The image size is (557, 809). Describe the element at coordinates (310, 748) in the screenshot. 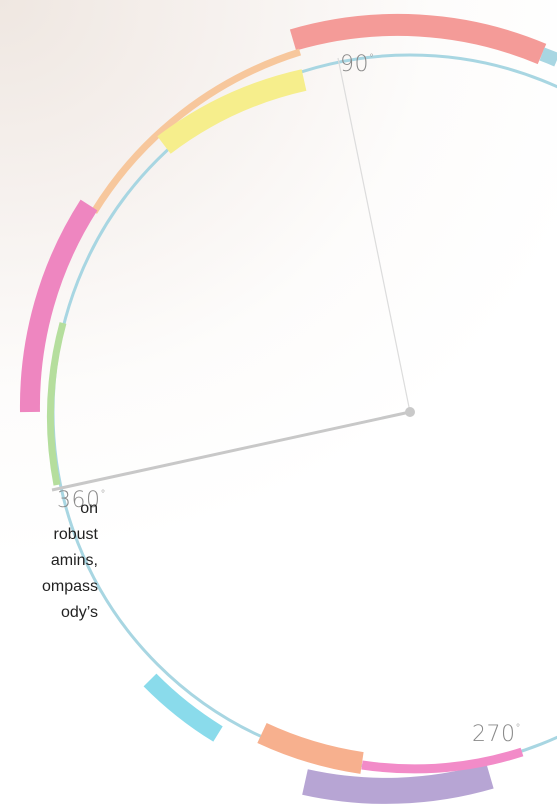

I see `arc-segment-orange` at that location.